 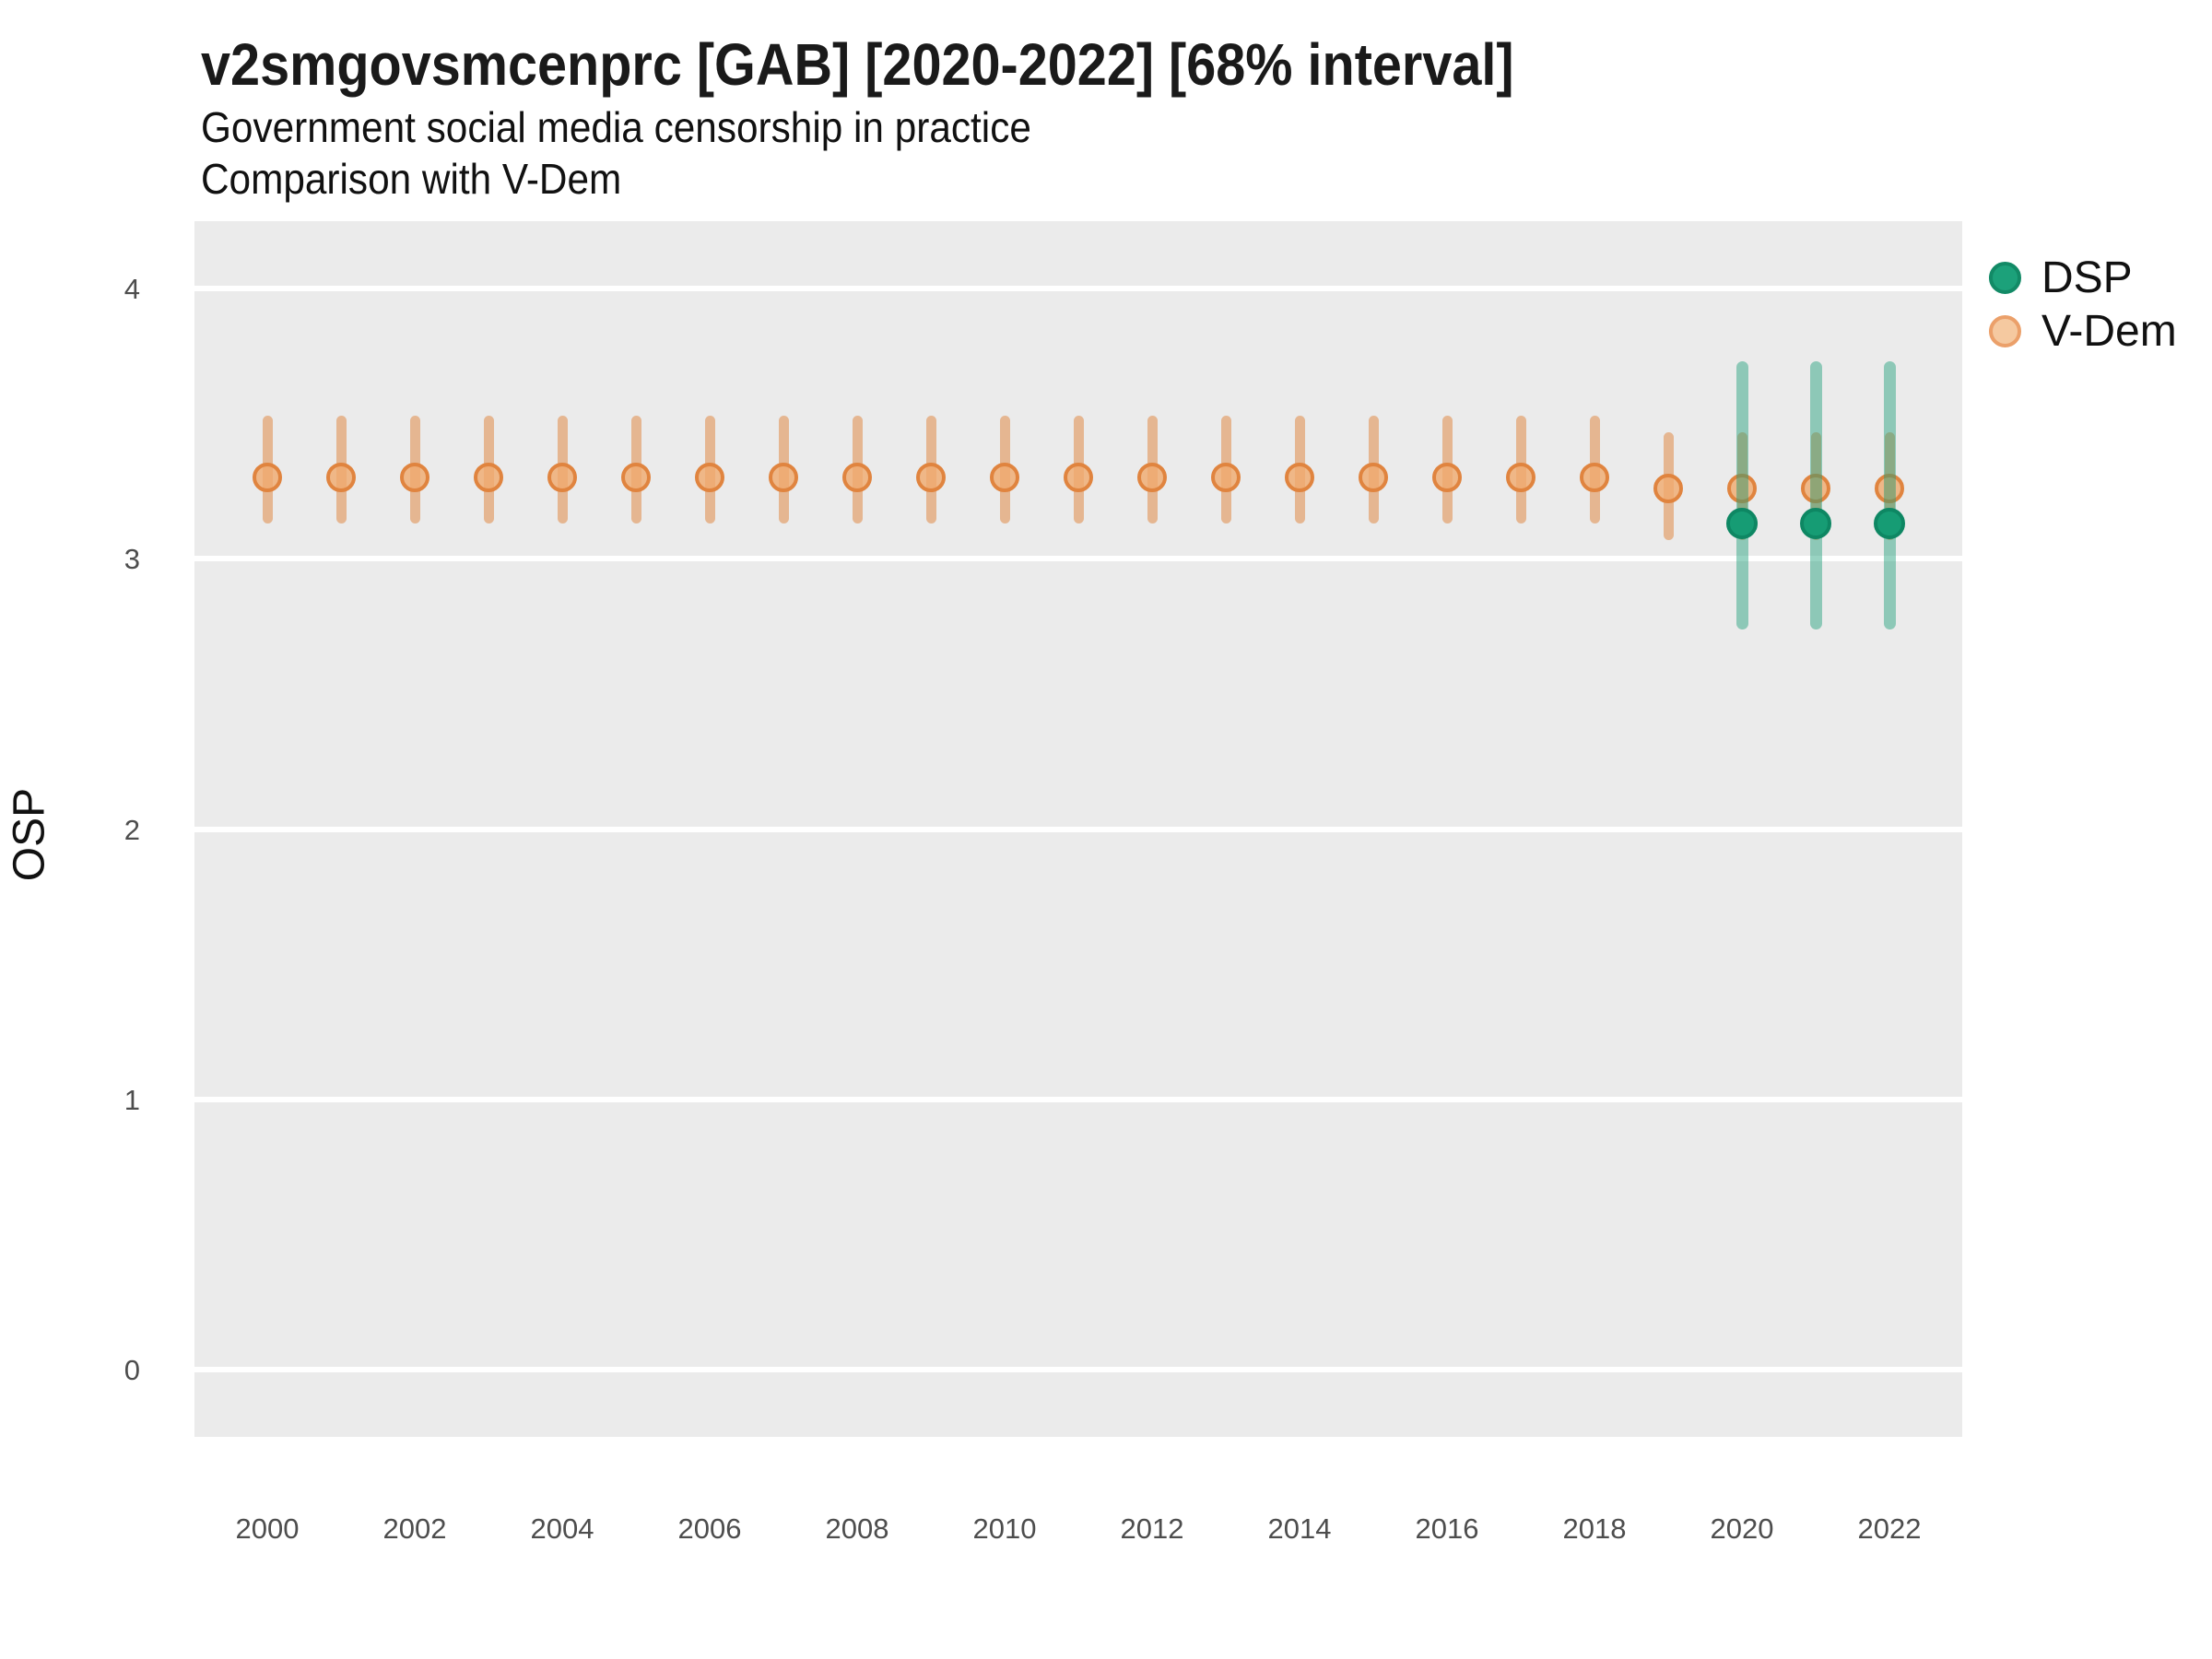 What do you see at coordinates (132, 1369) in the screenshot?
I see `y-tick-label: 0` at bounding box center [132, 1369].